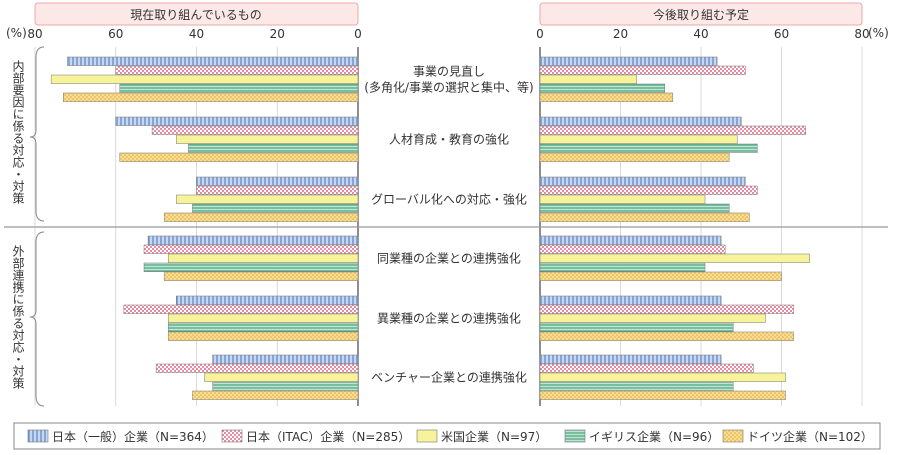 The height and width of the screenshot is (455, 898). What do you see at coordinates (449, 139) in the screenshot?
I see `category-label: 人材育成・教育の強化` at bounding box center [449, 139].